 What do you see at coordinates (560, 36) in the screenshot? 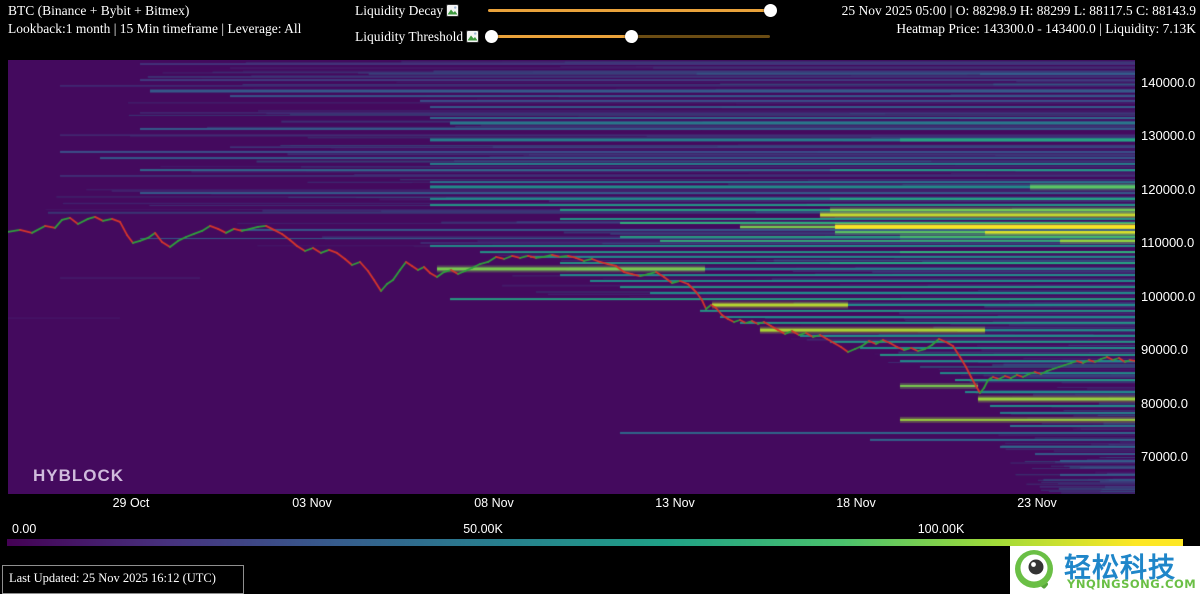
I see `liquidity-threshold-slider-fill` at bounding box center [560, 36].